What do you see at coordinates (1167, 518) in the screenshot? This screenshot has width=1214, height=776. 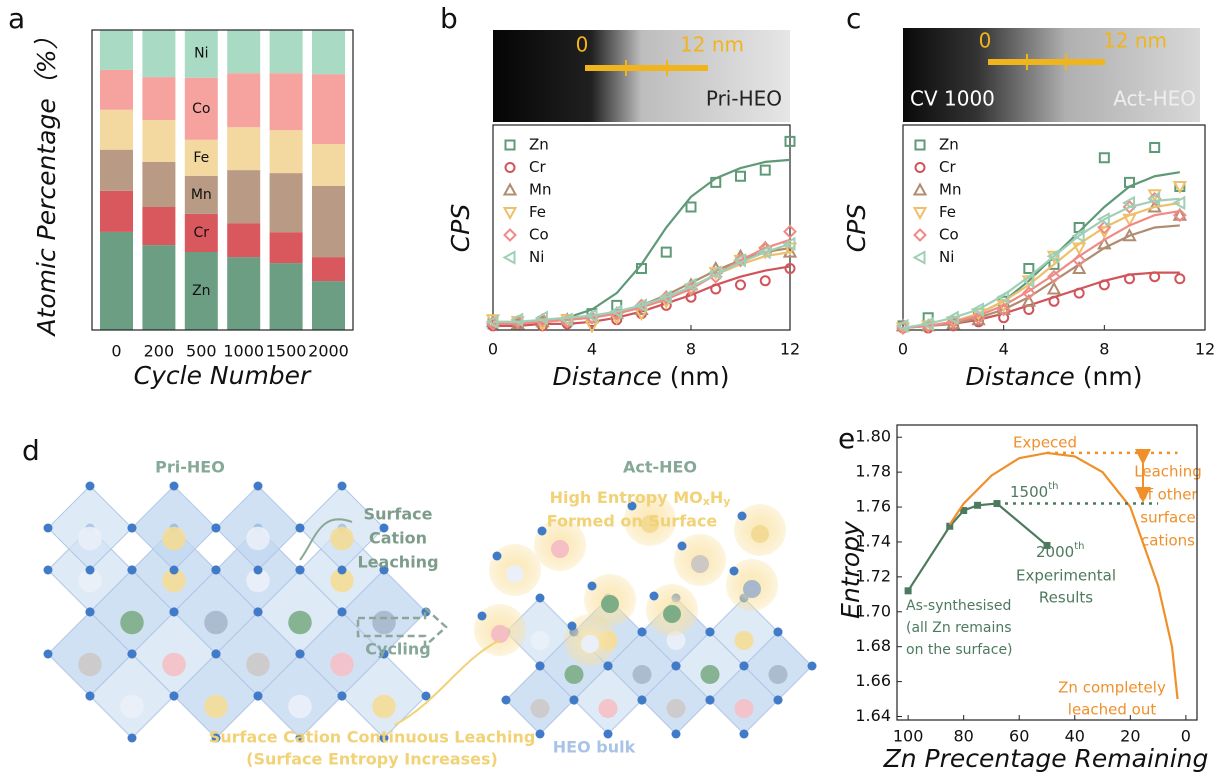 I see `annotation: surface` at bounding box center [1167, 518].